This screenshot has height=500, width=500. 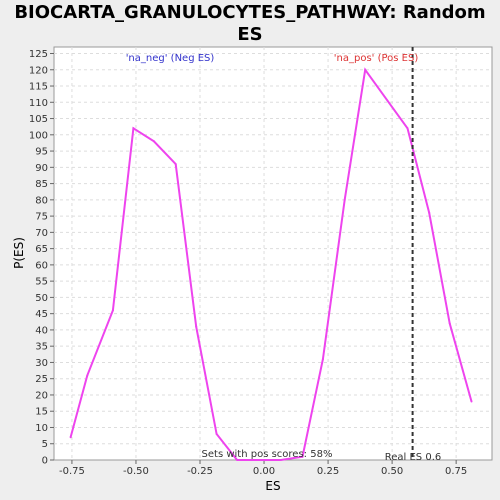 What do you see at coordinates (38, 135) in the screenshot?
I see `y-tick-label: 100` at bounding box center [38, 135].